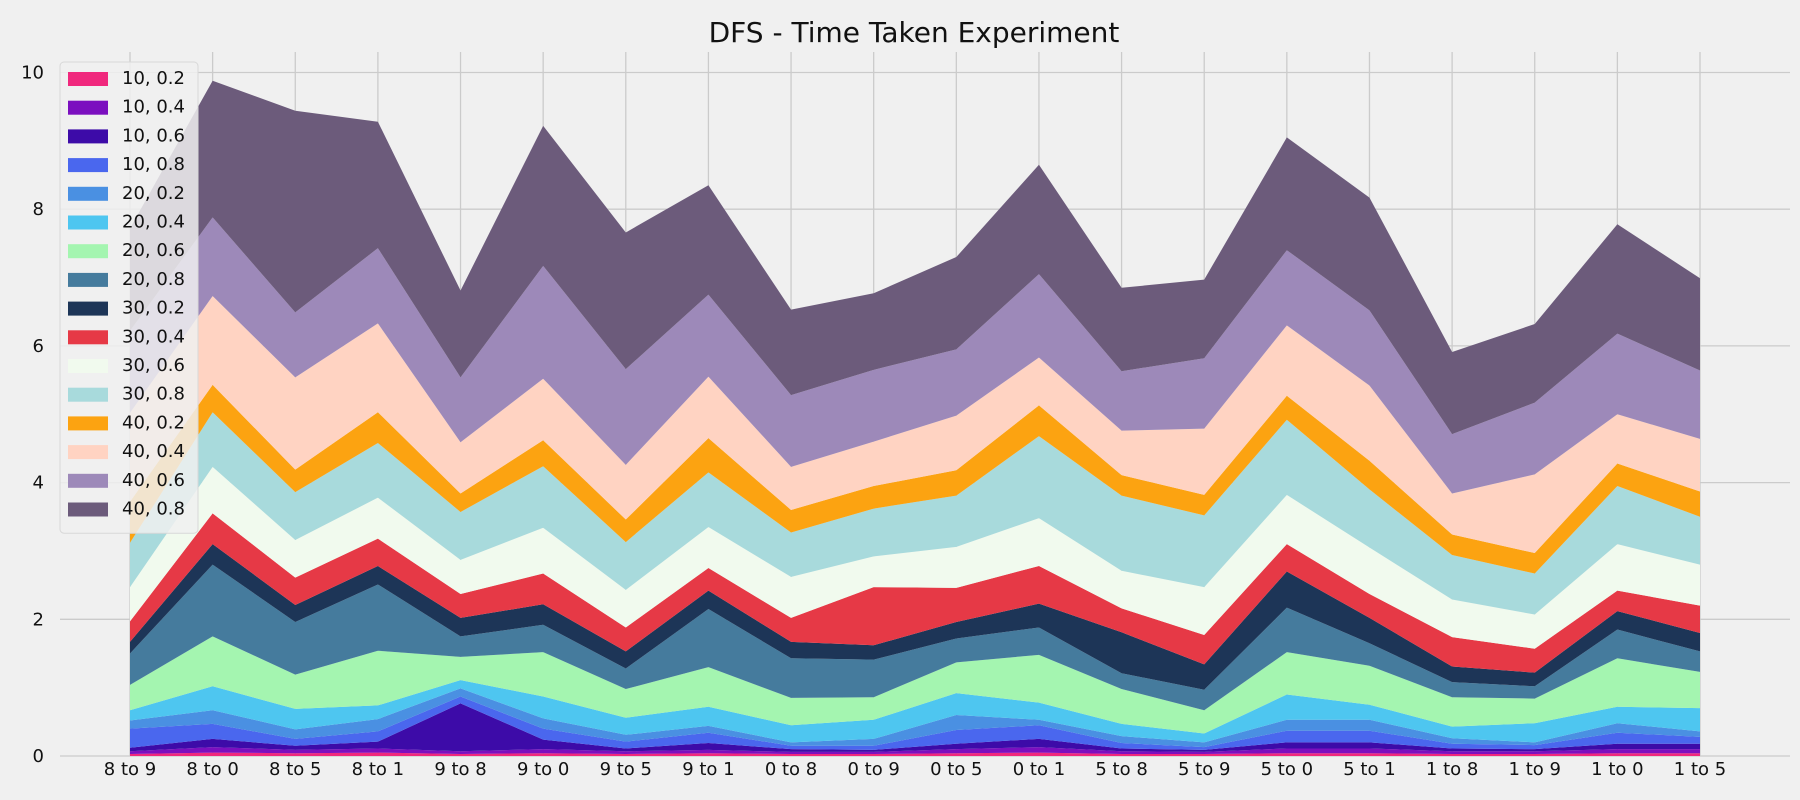 The height and width of the screenshot is (800, 1800). I want to click on x-tick-label: 1 to 8, so click(1452, 769).